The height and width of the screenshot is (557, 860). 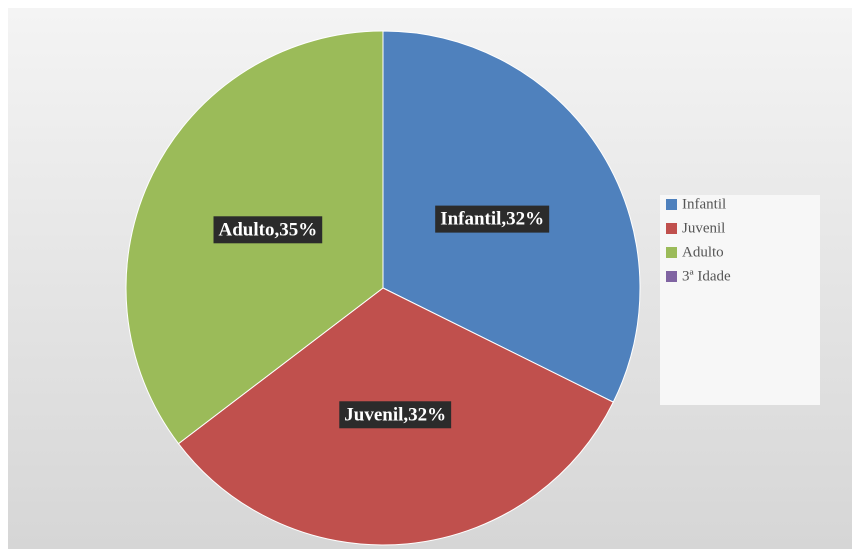 I want to click on legend-label: 3ª Idade, so click(x=706, y=276).